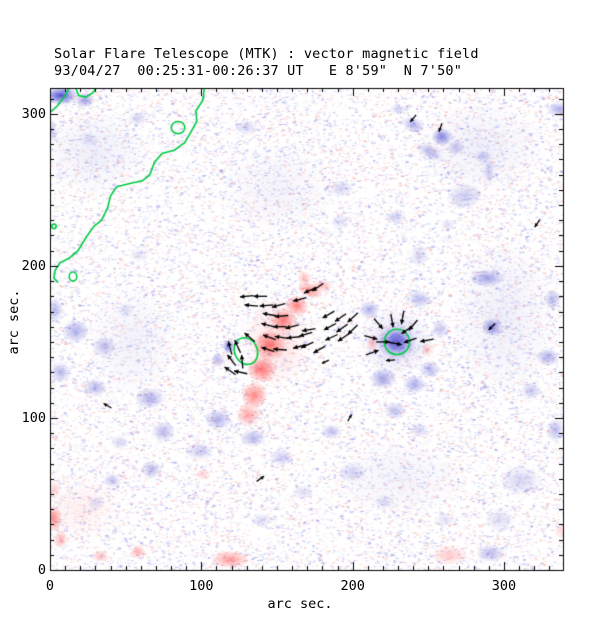 The image size is (612, 617). What do you see at coordinates (33, 417) in the screenshot?
I see `y-tick-label: 100` at bounding box center [33, 417].